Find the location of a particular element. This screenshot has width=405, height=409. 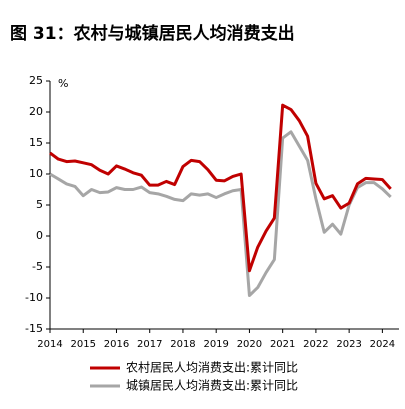

y-tick-label: 25 is located at coordinates (36, 80).